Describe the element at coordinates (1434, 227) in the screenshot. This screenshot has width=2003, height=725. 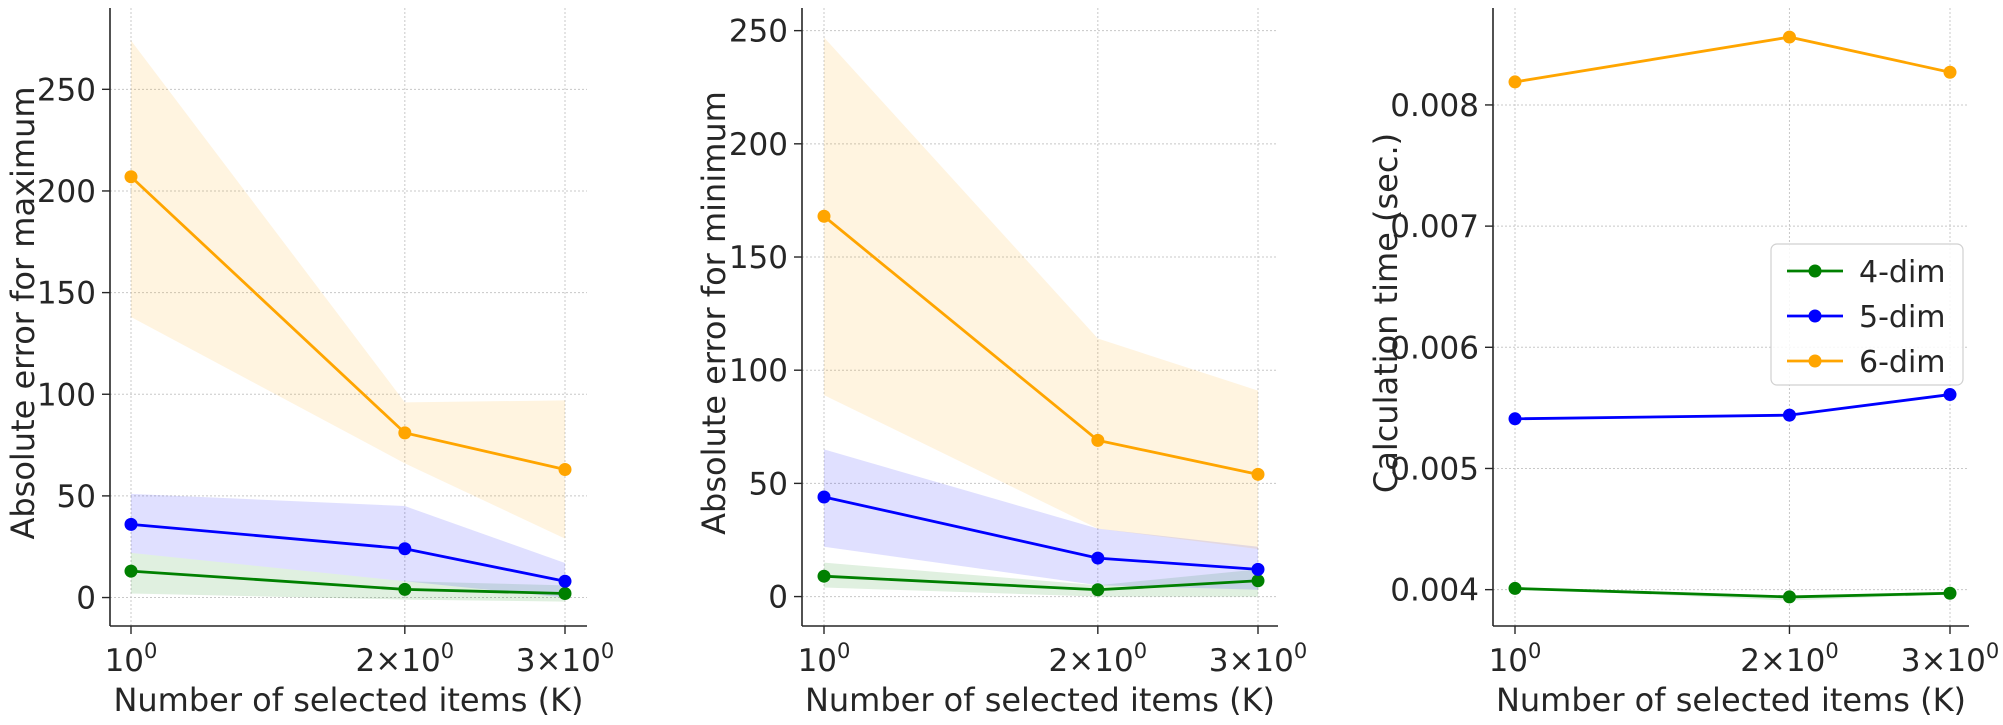
I see `y-tick-label: 0.007` at that location.